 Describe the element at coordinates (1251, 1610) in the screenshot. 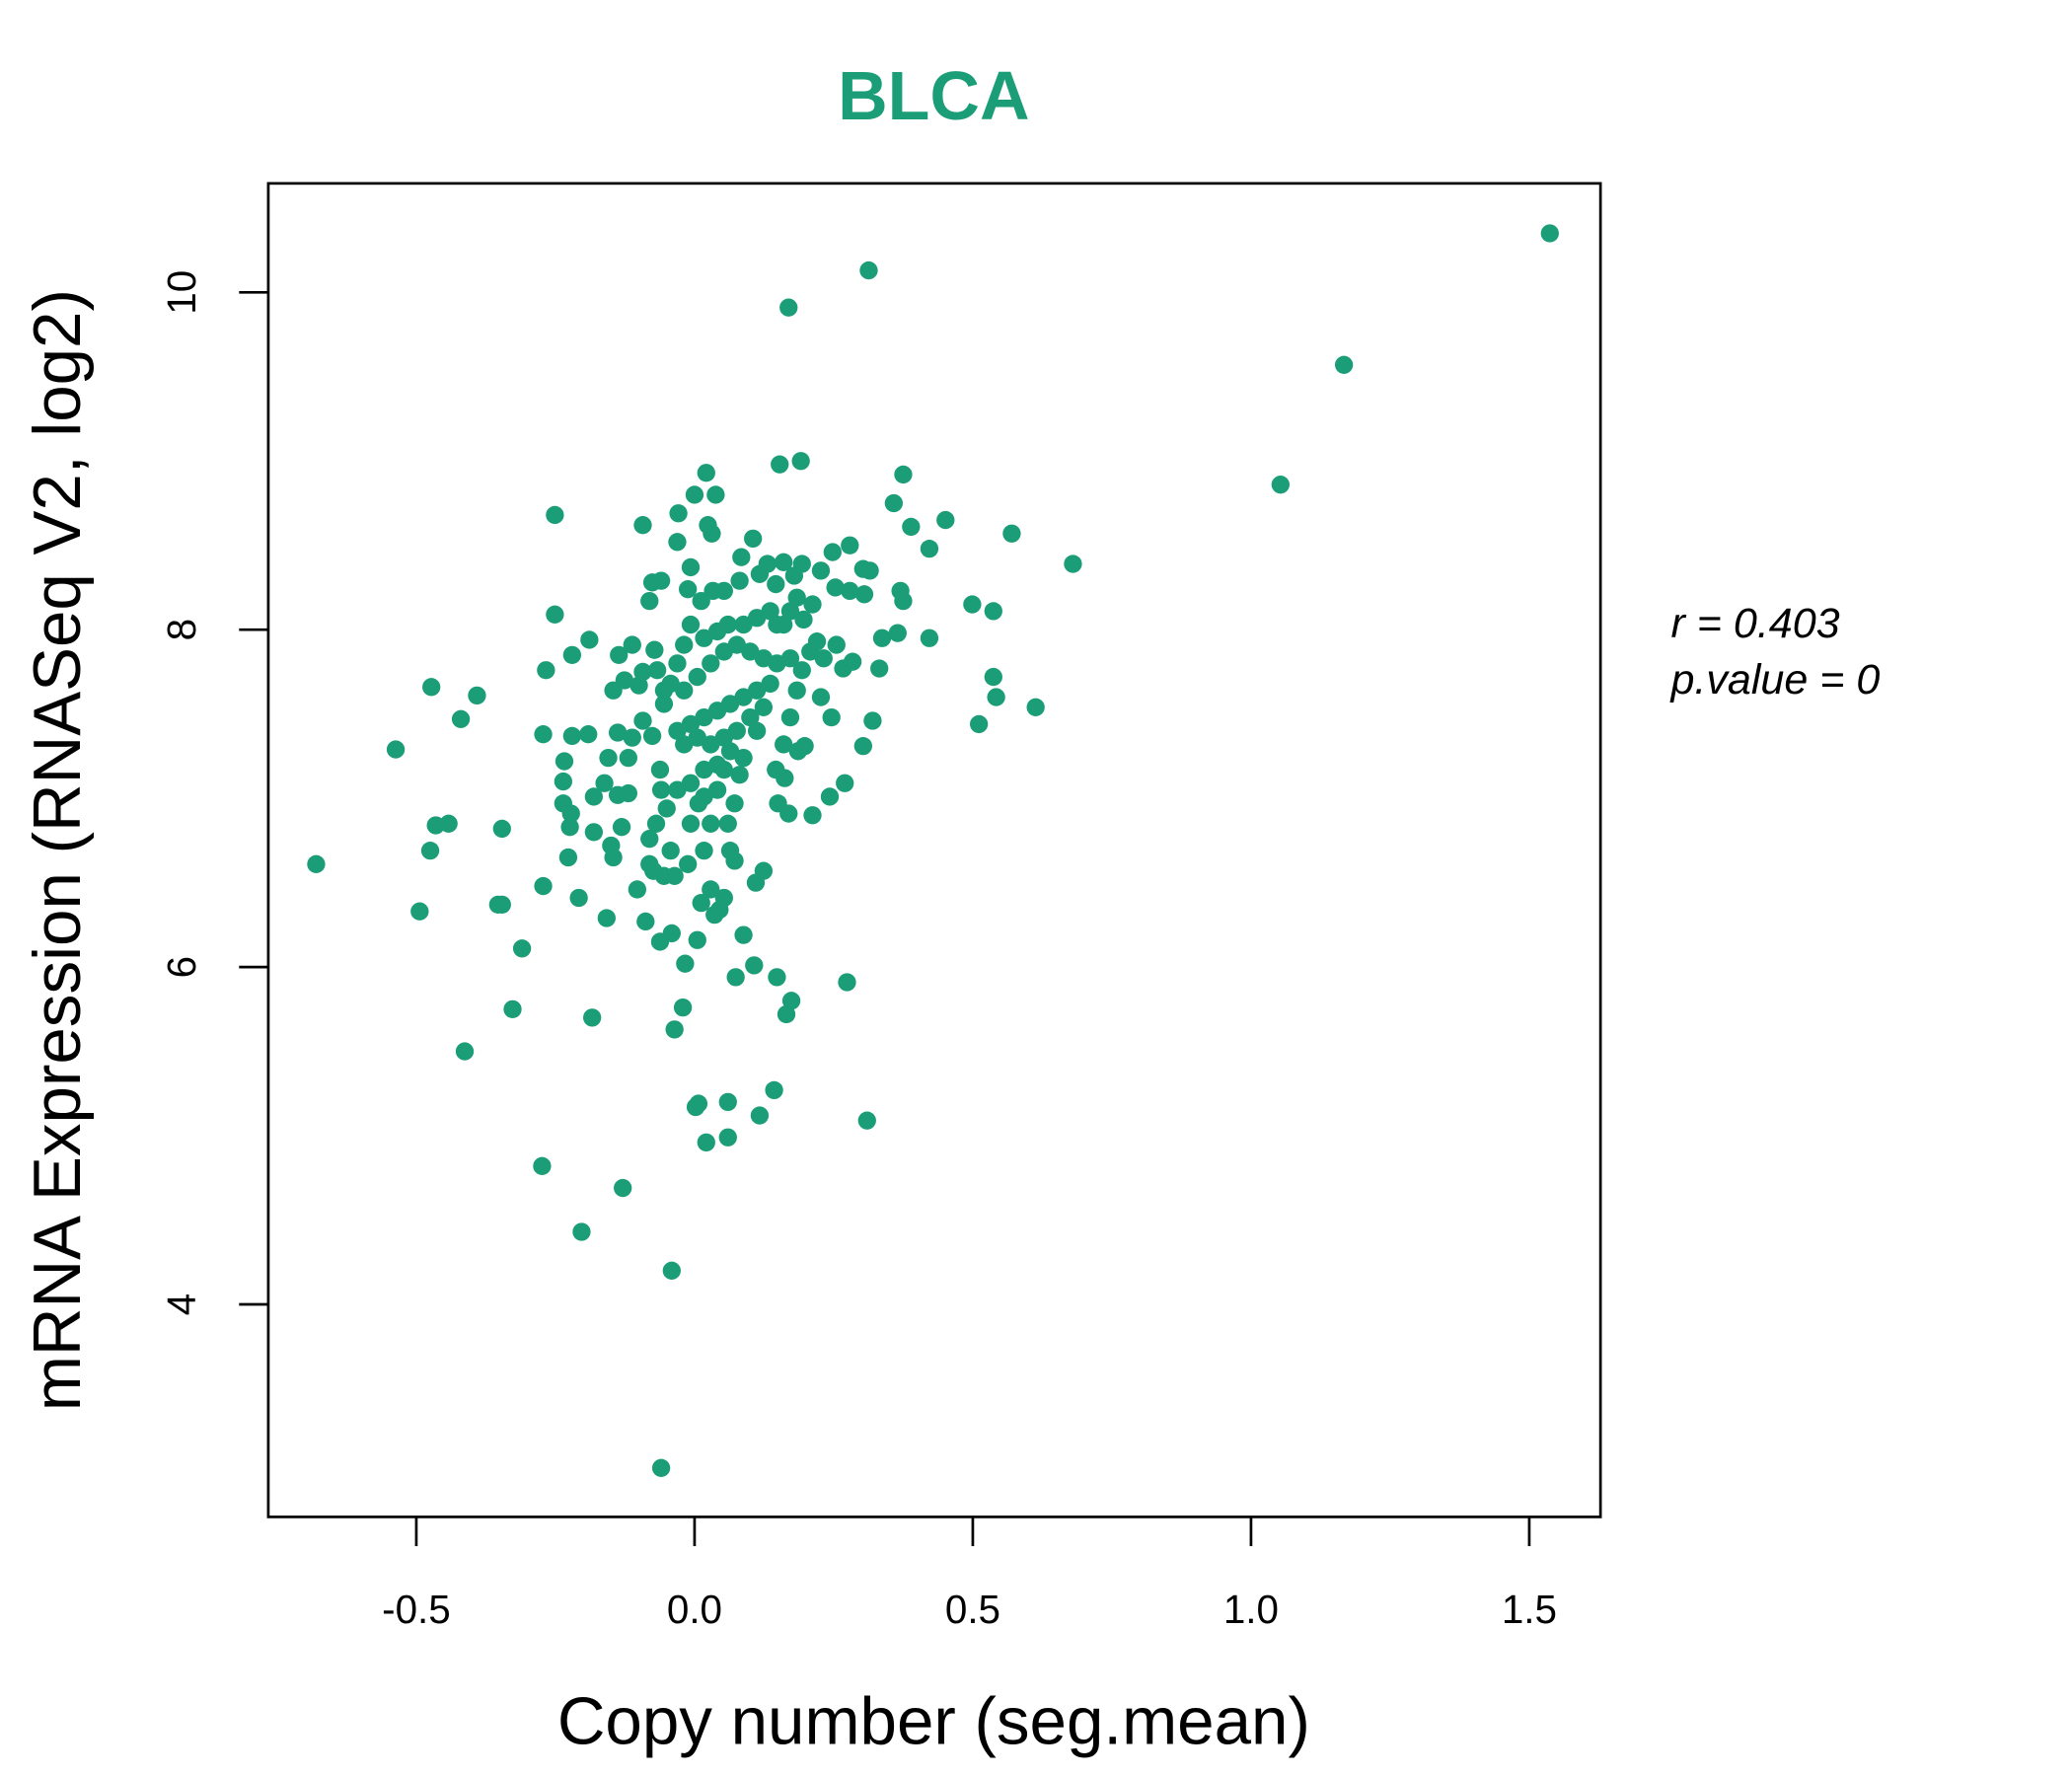

I see `x-tick-label: 1.0` at that location.